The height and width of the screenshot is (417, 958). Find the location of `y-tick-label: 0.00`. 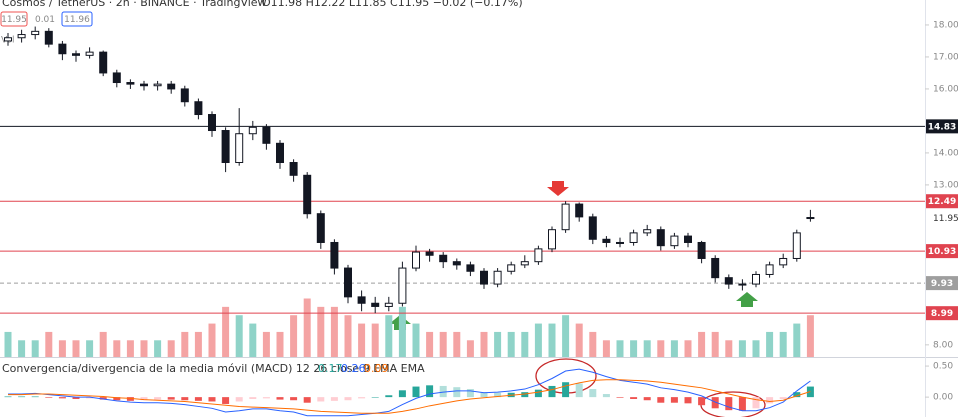

y-tick-label: 0.00 is located at coordinates (943, 398).